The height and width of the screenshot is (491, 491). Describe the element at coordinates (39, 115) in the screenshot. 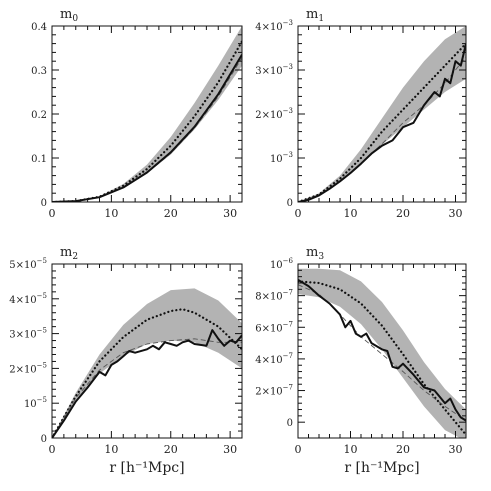

I see `y-tick-label: 0.2` at that location.